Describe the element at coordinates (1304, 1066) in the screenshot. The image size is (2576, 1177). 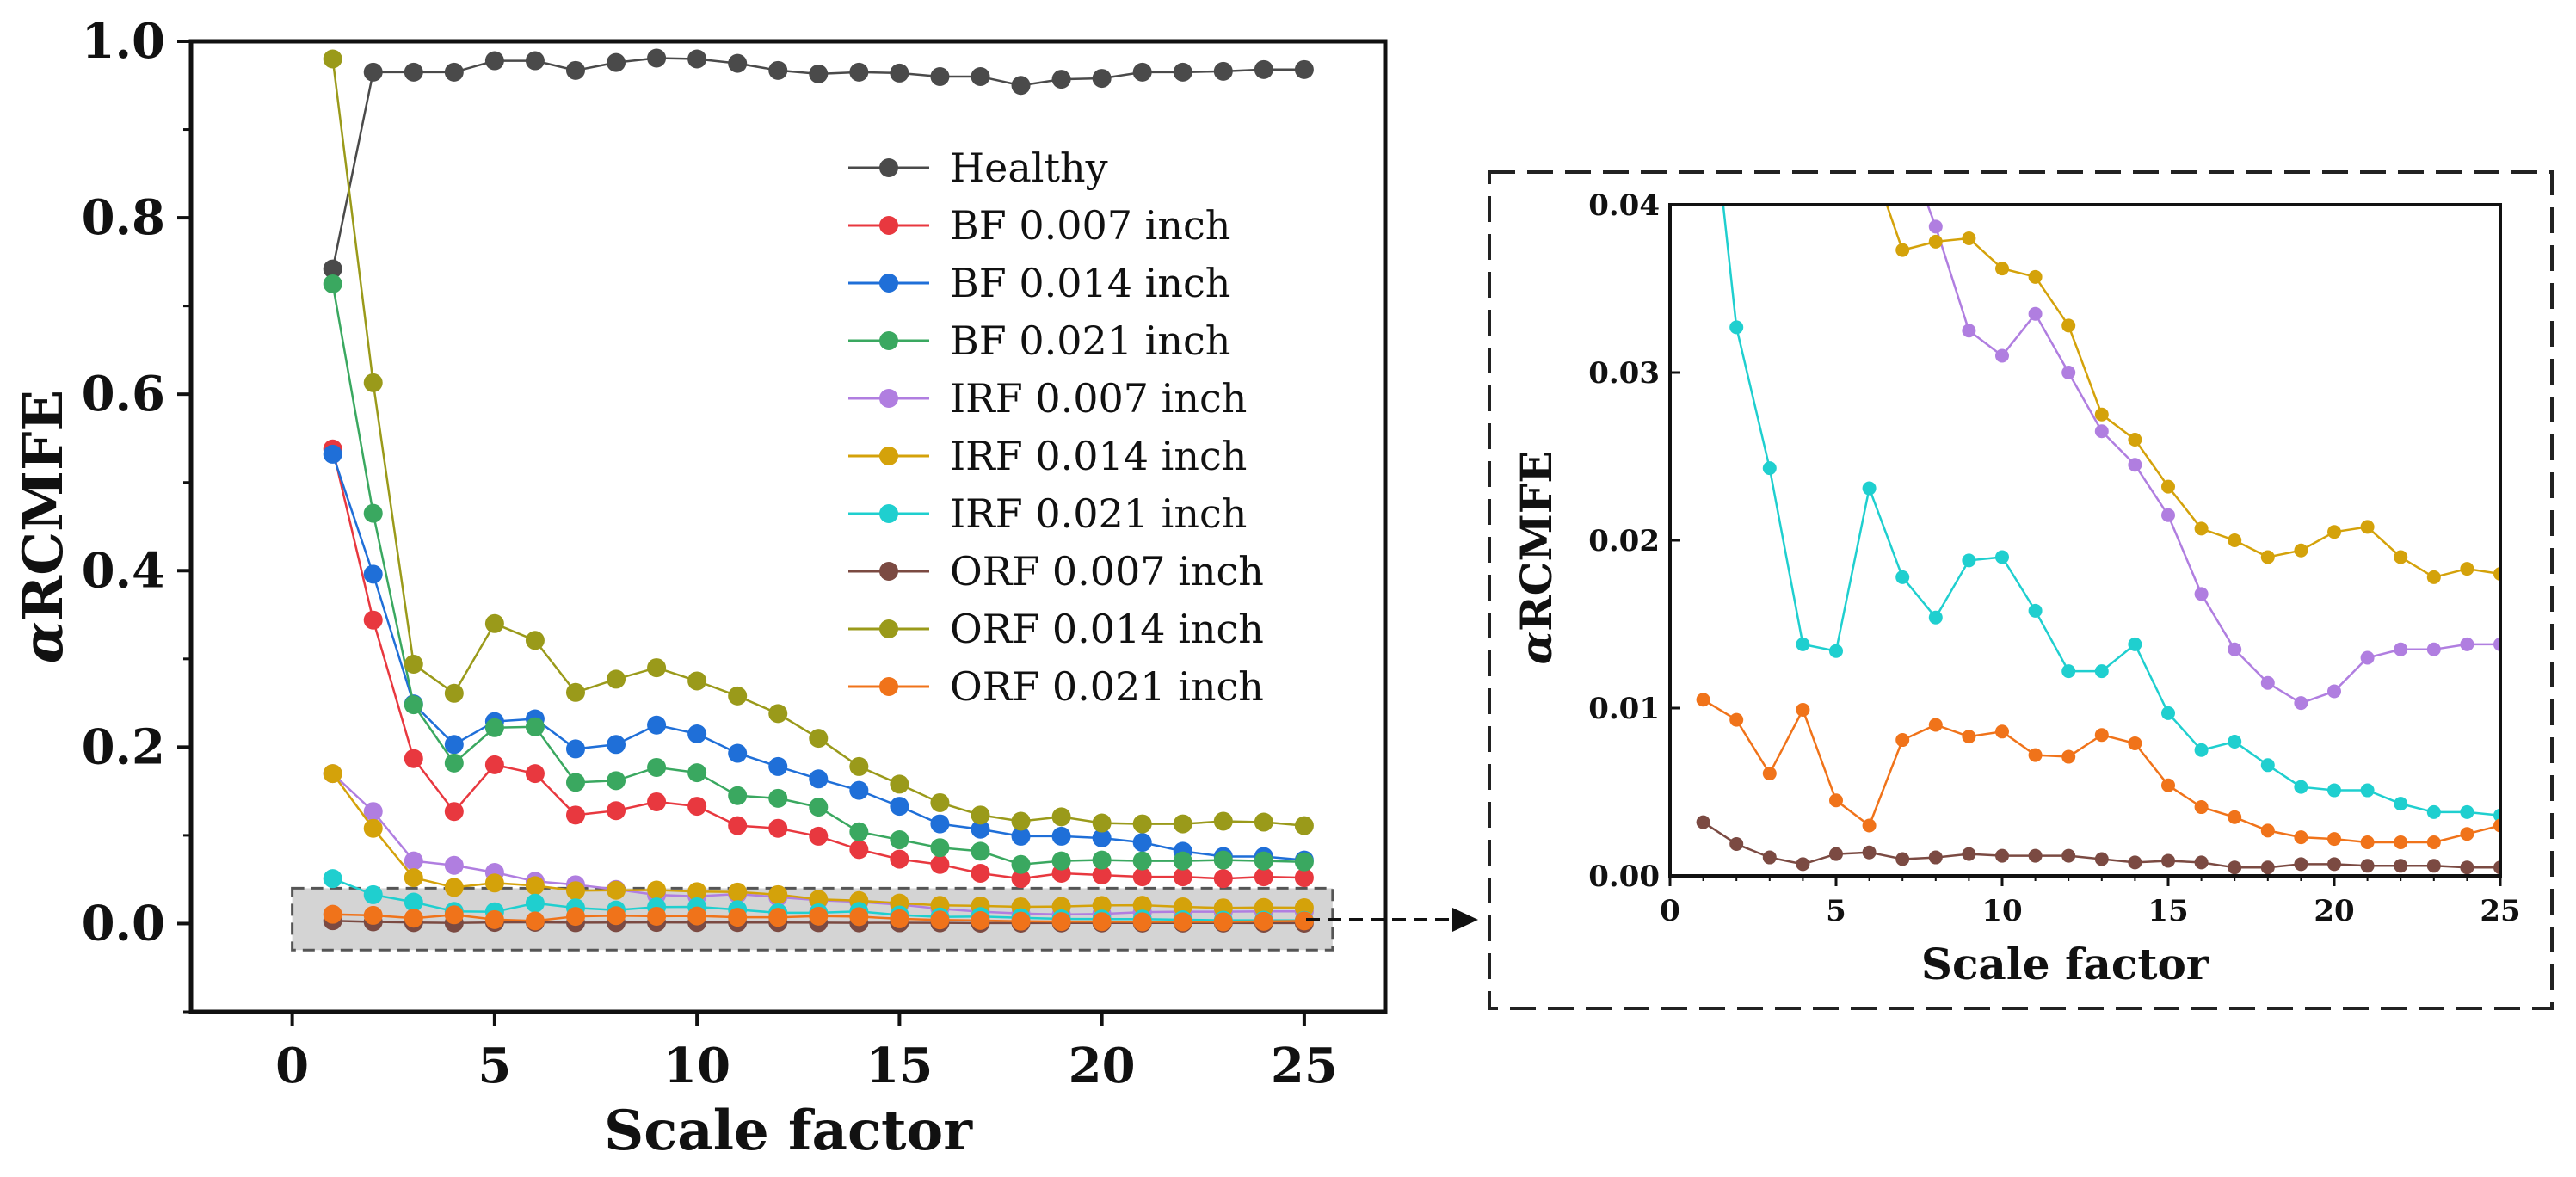
I see `main-x-tick-label: 25` at that location.